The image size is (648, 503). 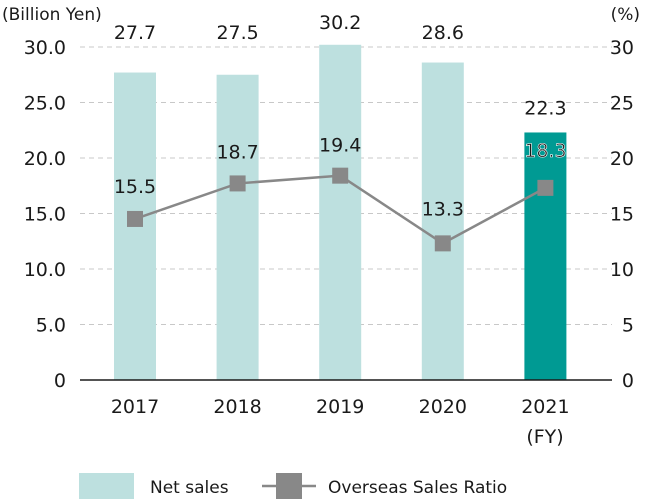 What do you see at coordinates (340, 146) in the screenshot?
I see `ratio-value-label: 19.4` at bounding box center [340, 146].